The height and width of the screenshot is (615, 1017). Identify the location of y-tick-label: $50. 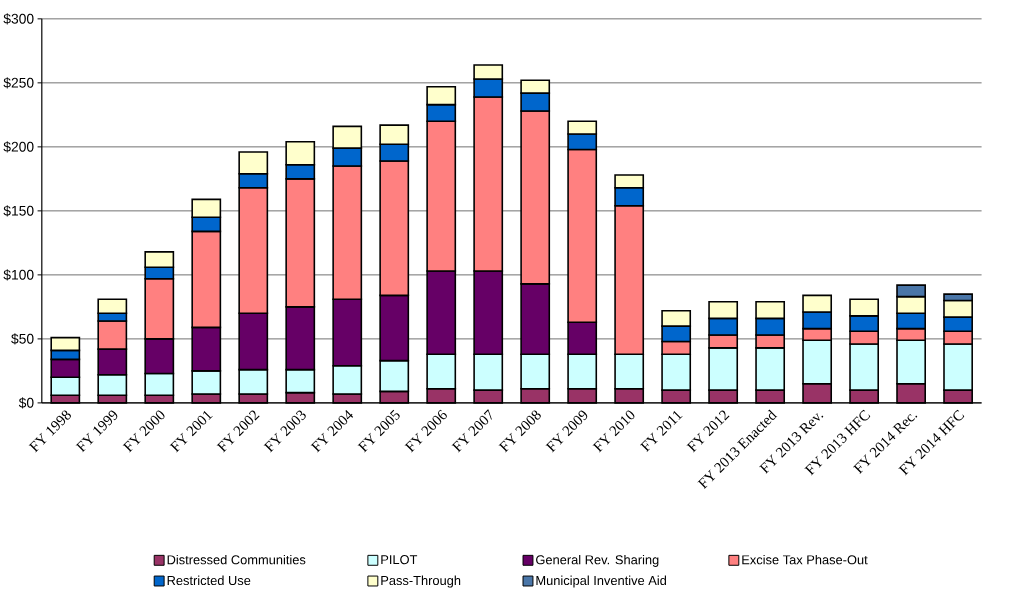
(22, 339).